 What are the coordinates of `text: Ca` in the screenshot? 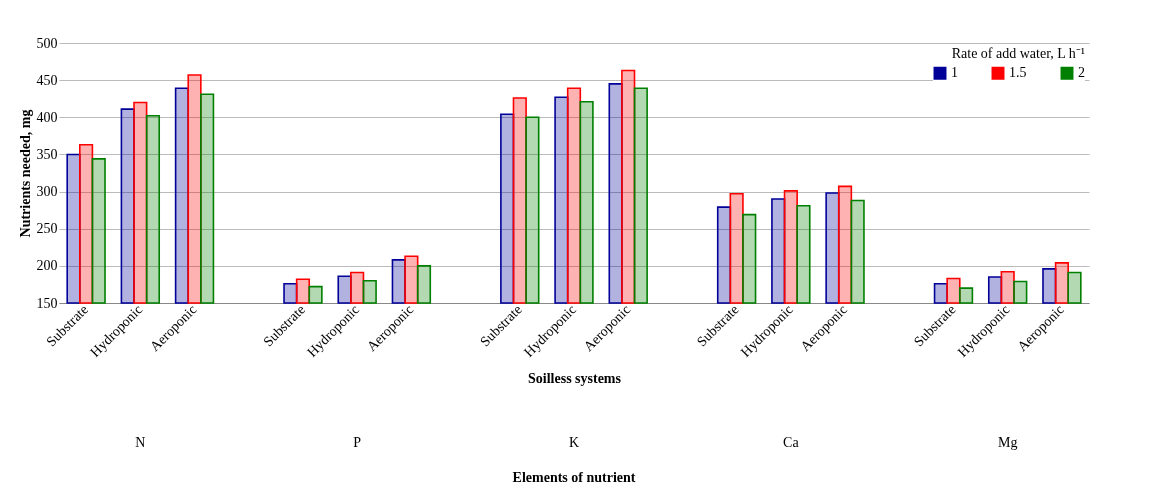 It's located at (791, 442).